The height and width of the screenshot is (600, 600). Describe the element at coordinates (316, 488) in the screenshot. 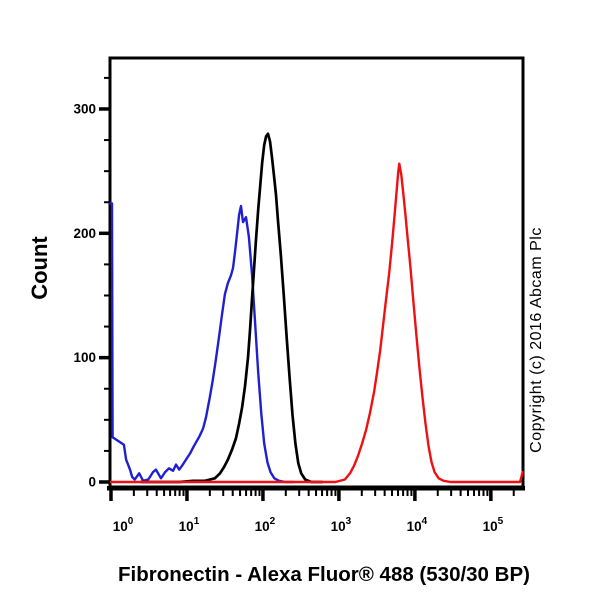

I see `x-axis-line` at that location.